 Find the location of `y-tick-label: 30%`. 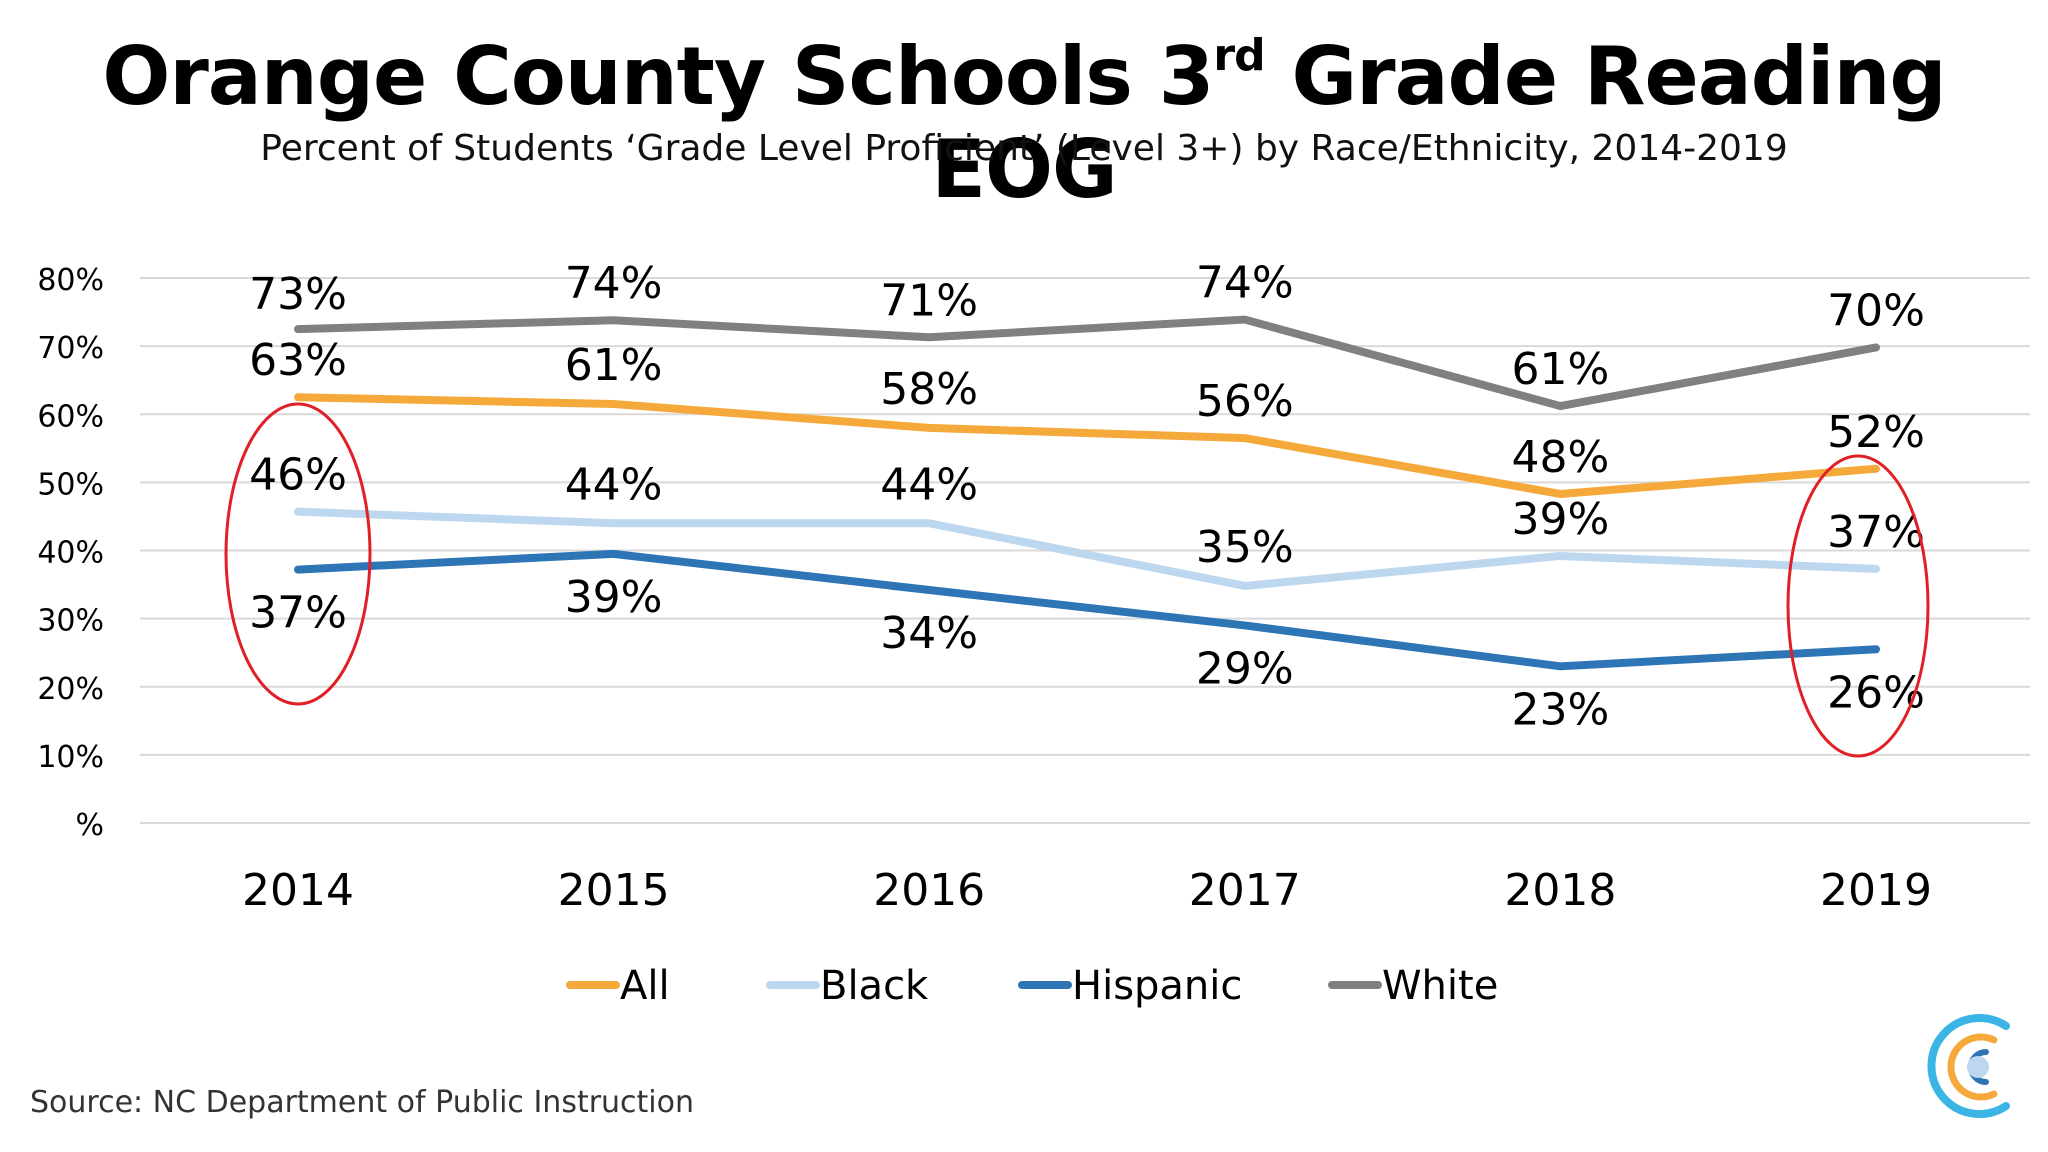

y-tick-label: 30% is located at coordinates (70, 621).